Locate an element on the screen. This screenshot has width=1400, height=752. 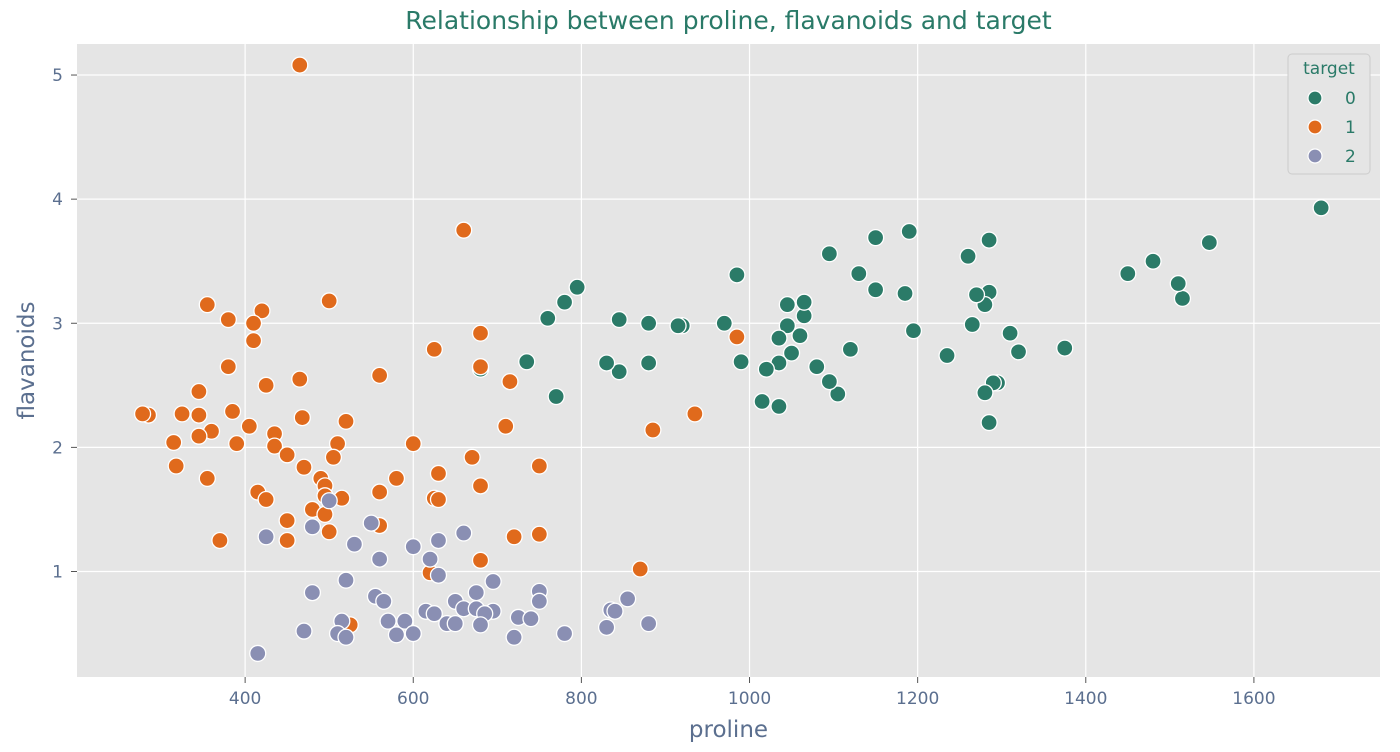
legend: target 0 1 2 is located at coordinates (1329, 114).